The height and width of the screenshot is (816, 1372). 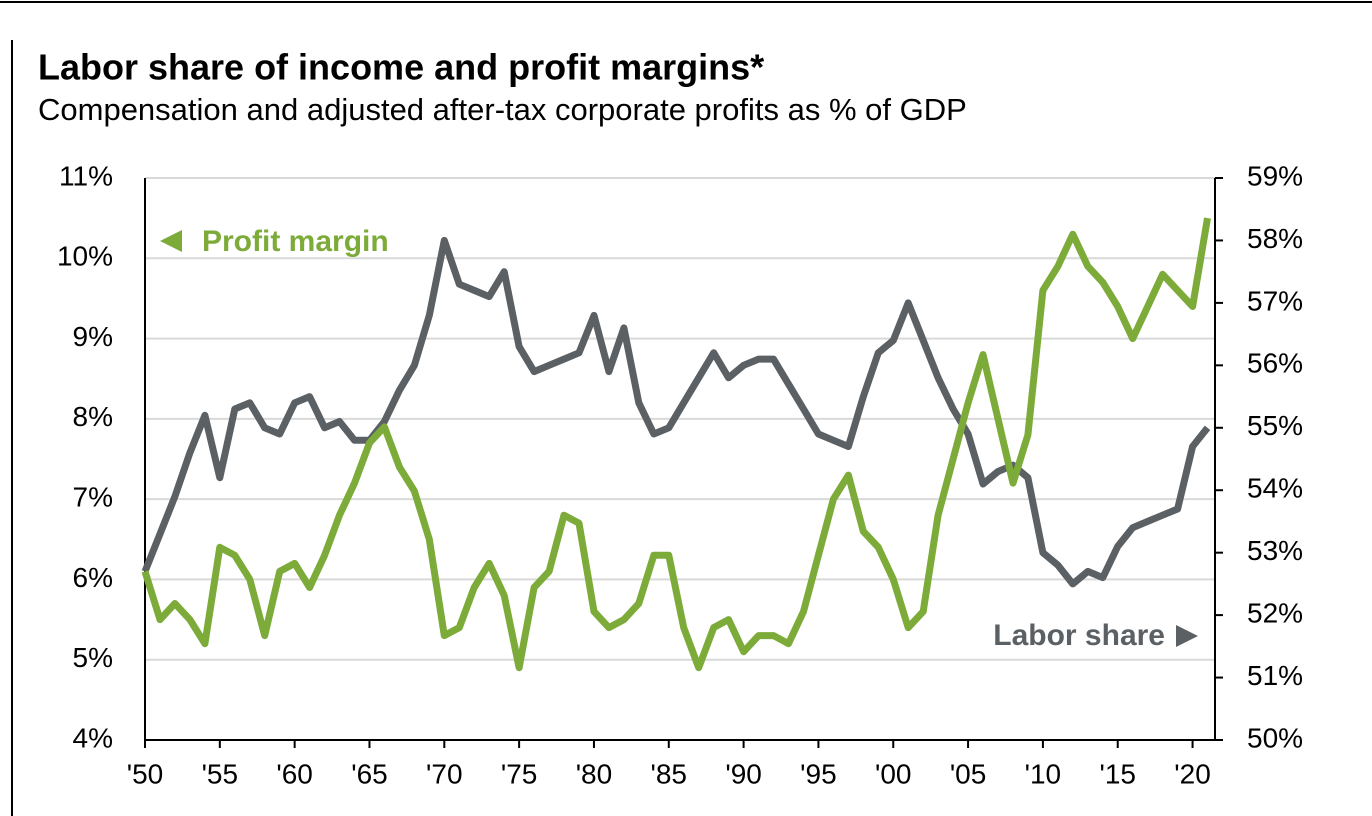 I want to click on x-tick-label: '50, so click(x=145, y=773).